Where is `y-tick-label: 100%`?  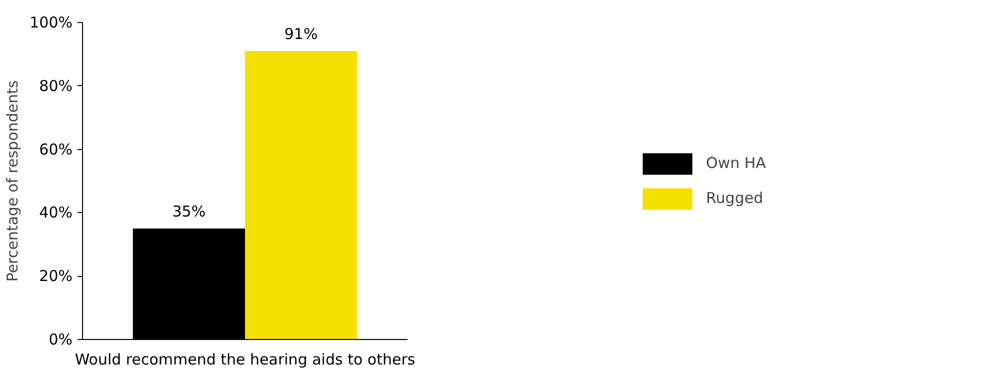 y-tick-label: 100% is located at coordinates (51, 23).